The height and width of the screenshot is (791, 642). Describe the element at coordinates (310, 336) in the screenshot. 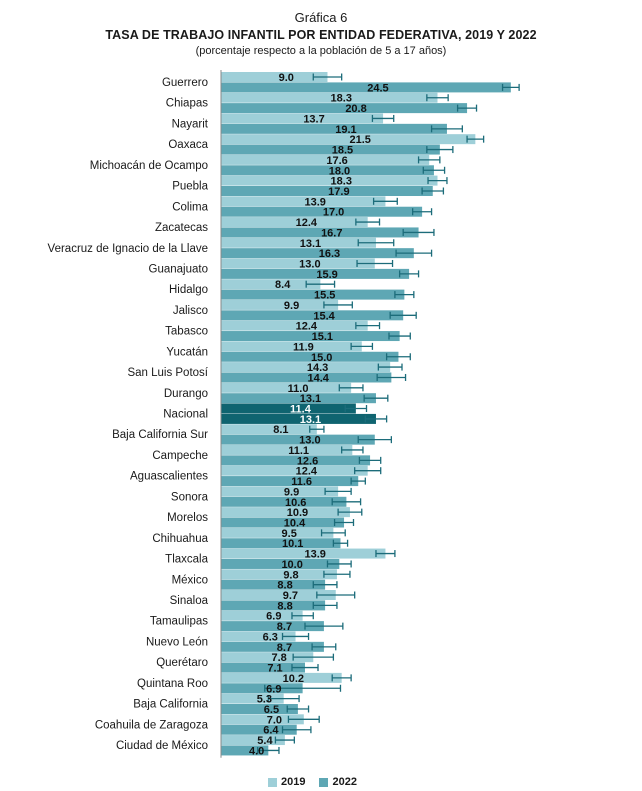

I see `bar-2022-tabasco` at that location.